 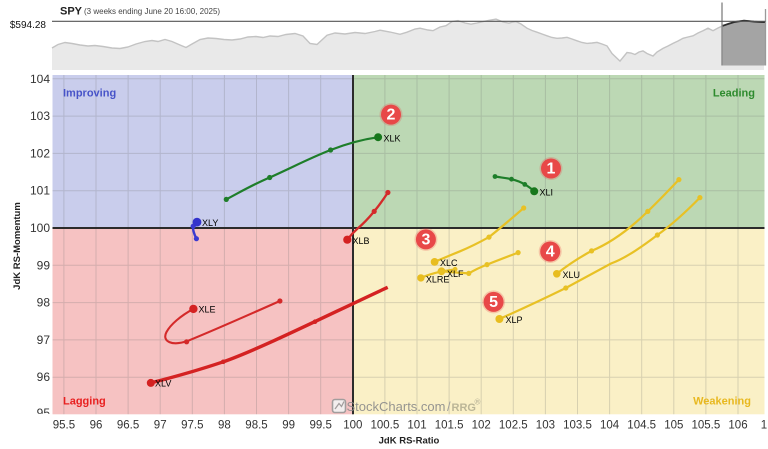 What do you see at coordinates (513, 426) in the screenshot?
I see `svg-text: 102.5` at bounding box center [513, 426].